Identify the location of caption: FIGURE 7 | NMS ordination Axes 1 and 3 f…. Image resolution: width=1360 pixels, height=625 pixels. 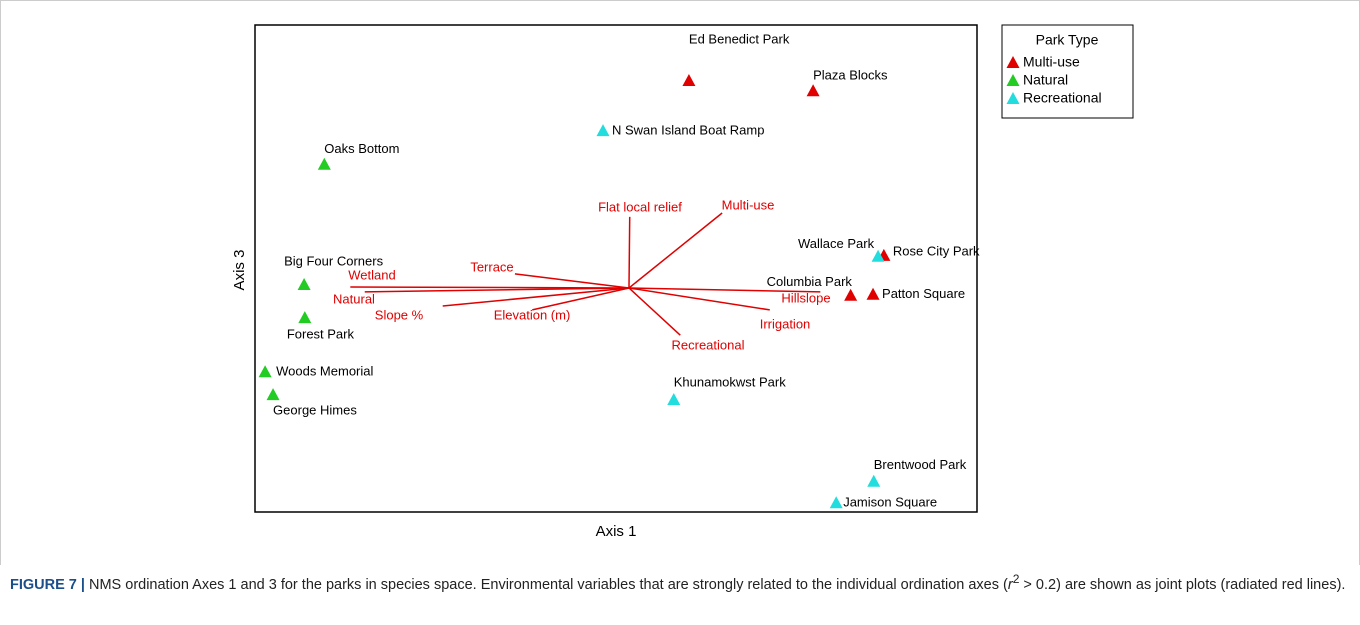
(680, 582).